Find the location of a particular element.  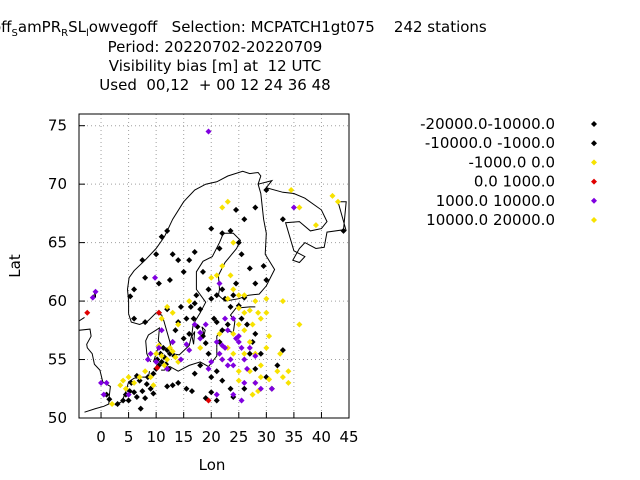

legend-label: -20000.0-10000.0 is located at coordinates (487, 124).